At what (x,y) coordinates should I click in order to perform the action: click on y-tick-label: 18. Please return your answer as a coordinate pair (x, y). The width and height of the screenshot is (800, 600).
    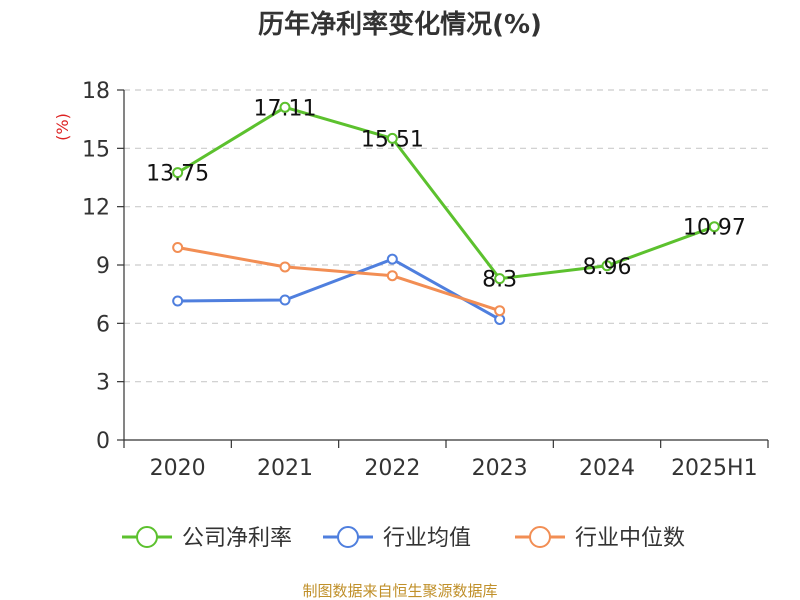
    Looking at the image, I should click on (96, 91).